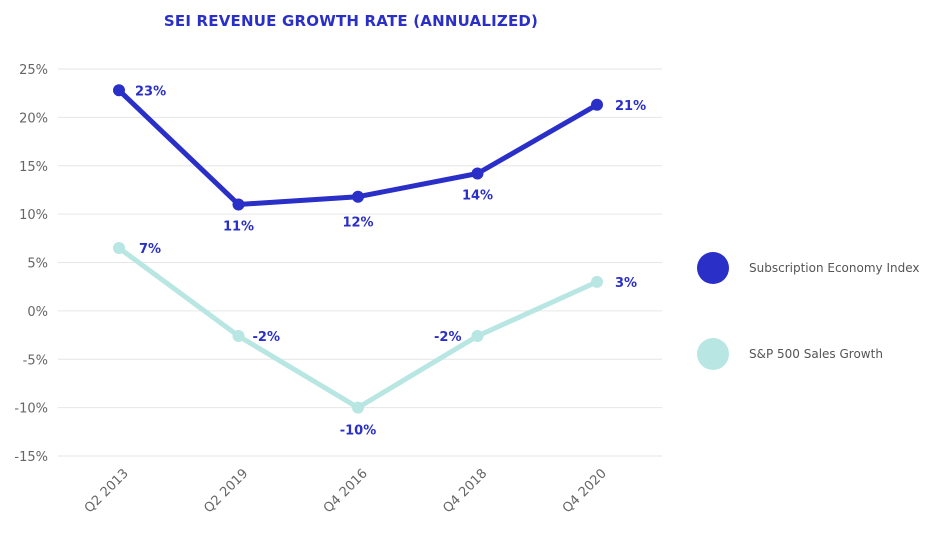  Describe the element at coordinates (226, 491) in the screenshot. I see `x-tick-label: Q2 2019` at that location.